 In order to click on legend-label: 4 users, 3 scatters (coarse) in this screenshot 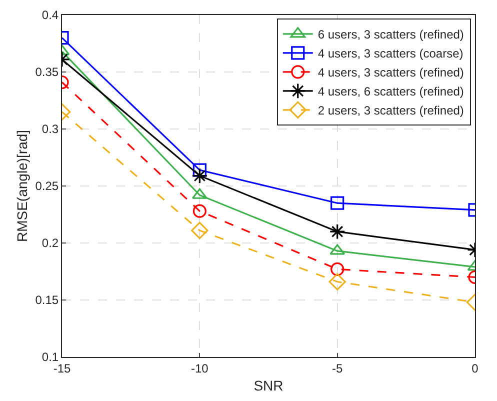, I will do `click(391, 53)`.